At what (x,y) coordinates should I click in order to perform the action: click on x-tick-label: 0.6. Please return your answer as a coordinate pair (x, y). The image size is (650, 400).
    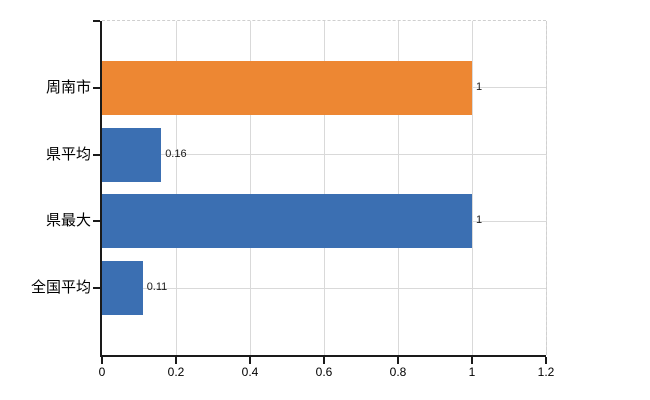
    Looking at the image, I should click on (324, 372).